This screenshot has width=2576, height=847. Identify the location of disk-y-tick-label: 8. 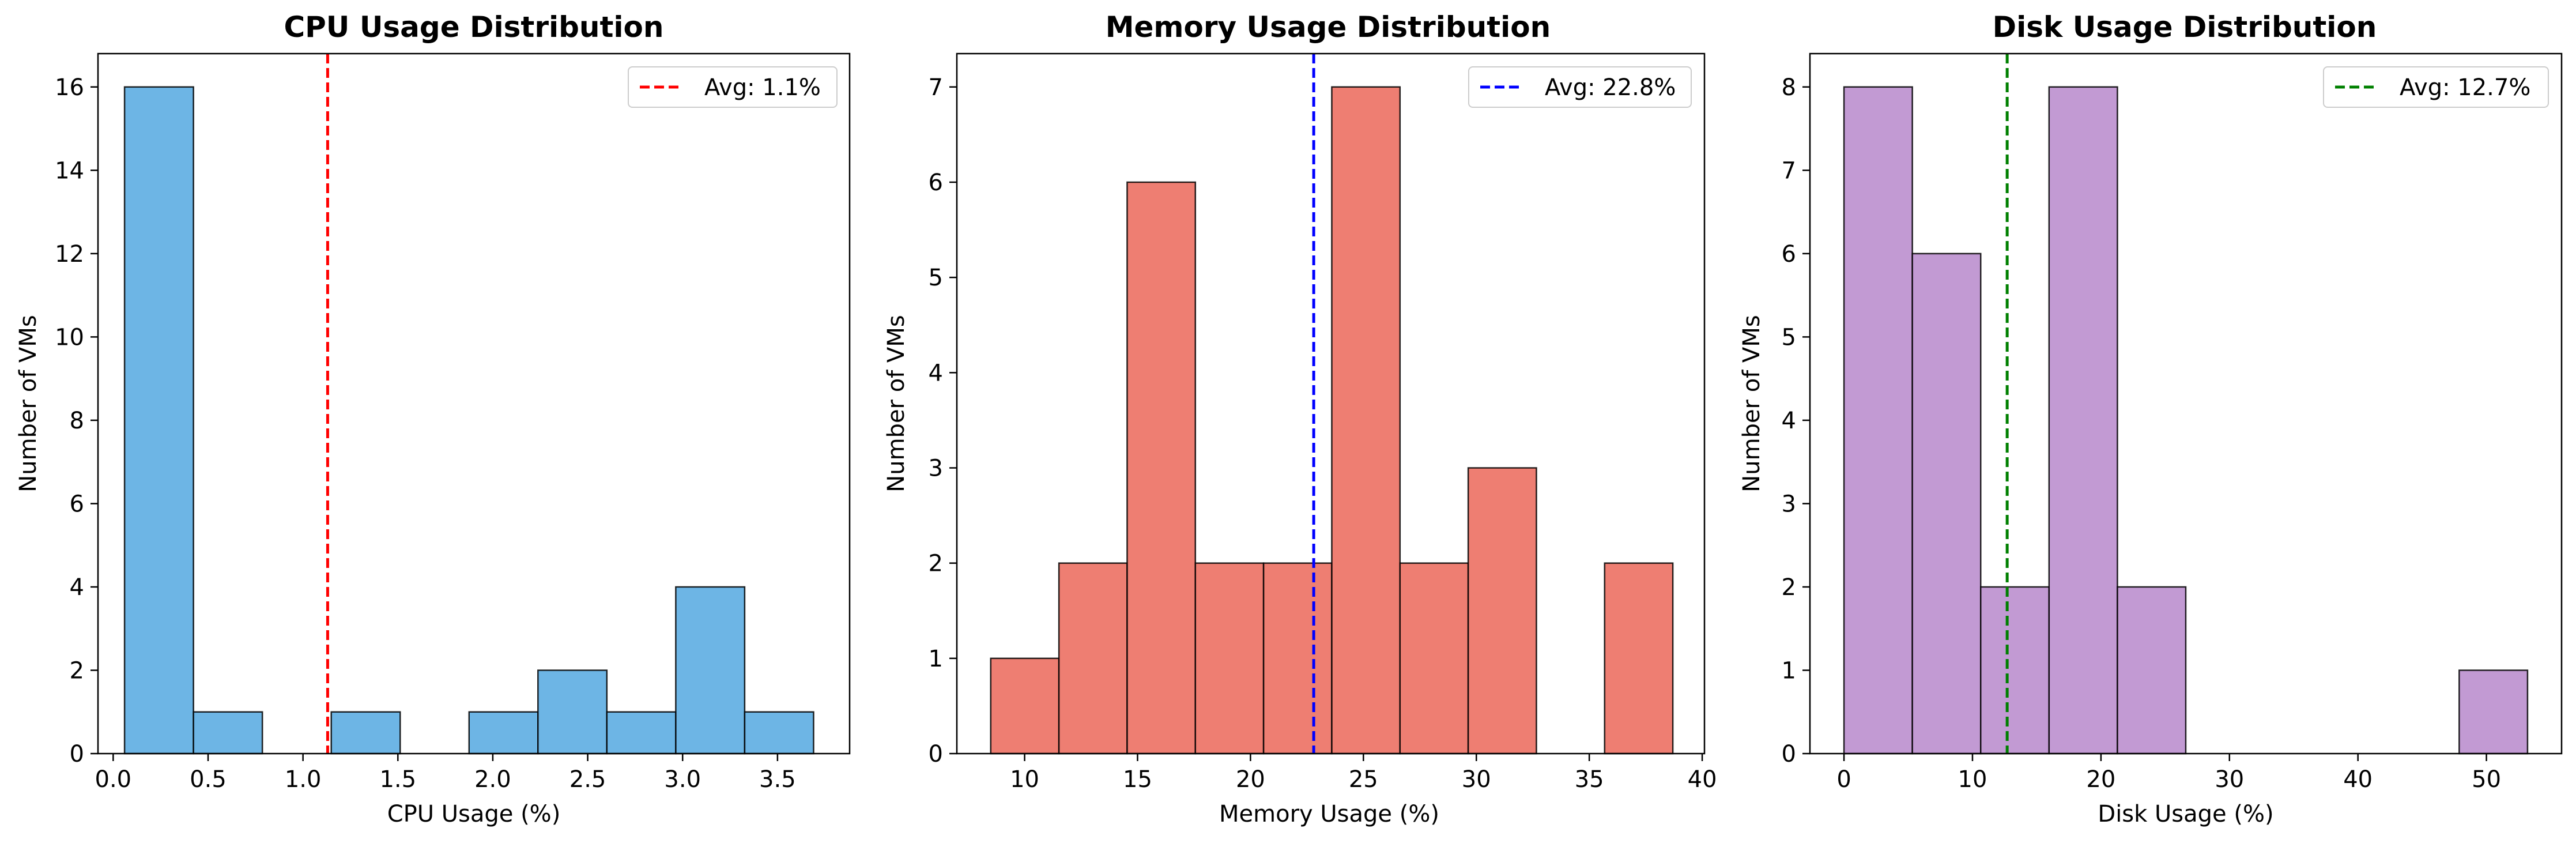
(1789, 87).